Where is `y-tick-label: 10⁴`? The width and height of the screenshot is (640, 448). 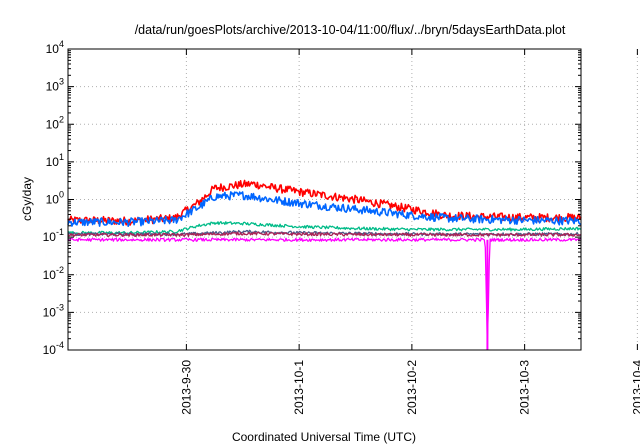
y-tick-label: 10⁴ is located at coordinates (55, 47).